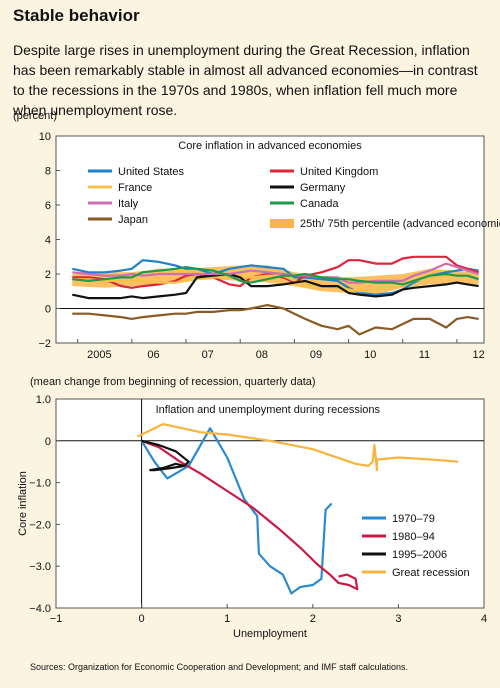  I want to click on top-x-tick-label: 11, so click(424, 355).